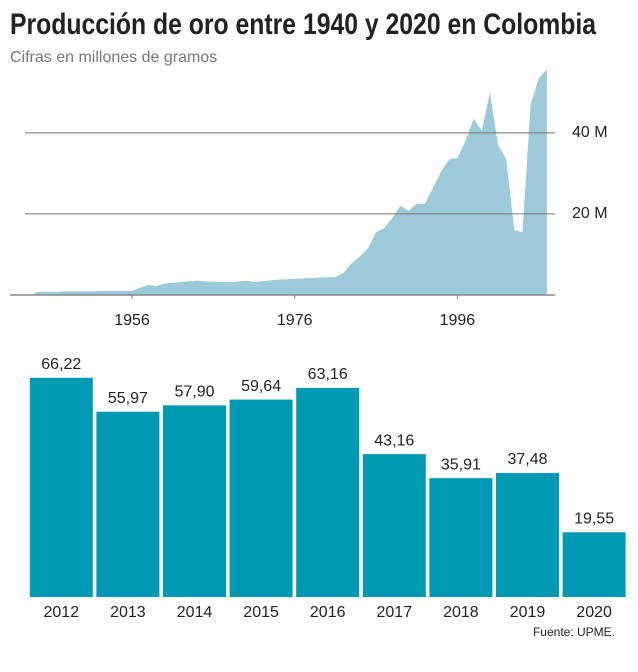 The image size is (638, 672). I want to click on x-tick-label: 2018, so click(461, 612).